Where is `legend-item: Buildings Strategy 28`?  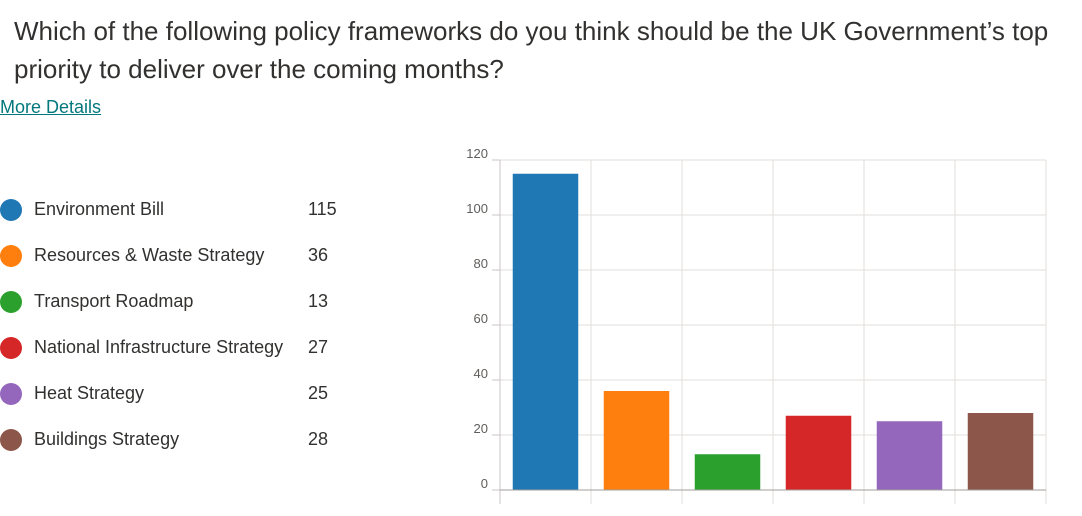 legend-item: Buildings Strategy 28 is located at coordinates (180, 443).